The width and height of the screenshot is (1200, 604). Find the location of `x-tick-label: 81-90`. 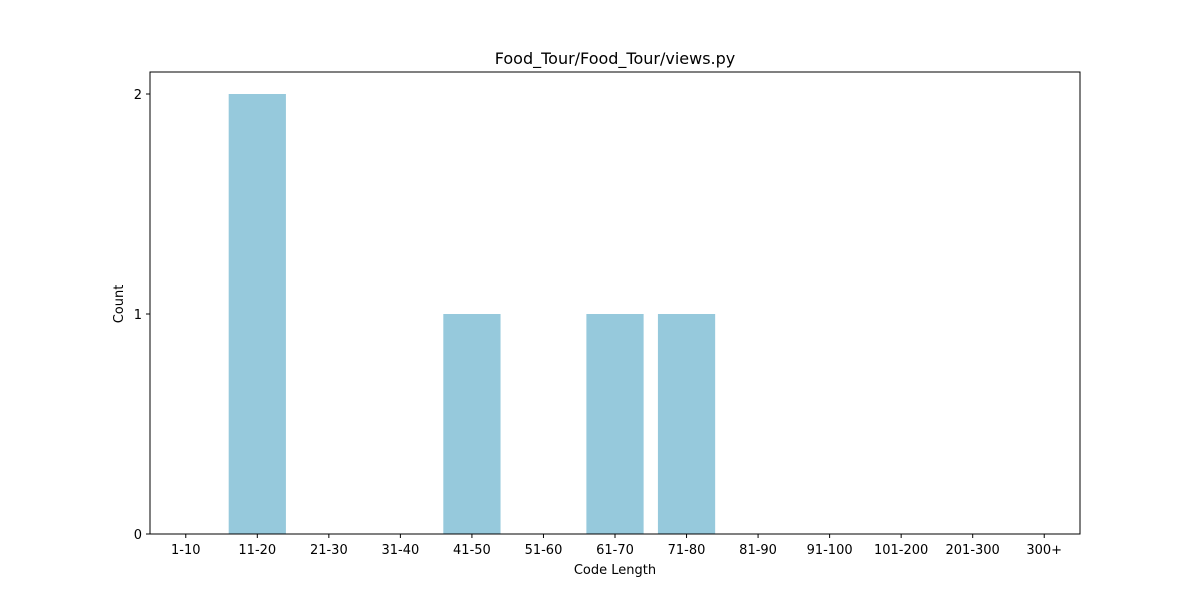

x-tick-label: 81-90 is located at coordinates (758, 550).